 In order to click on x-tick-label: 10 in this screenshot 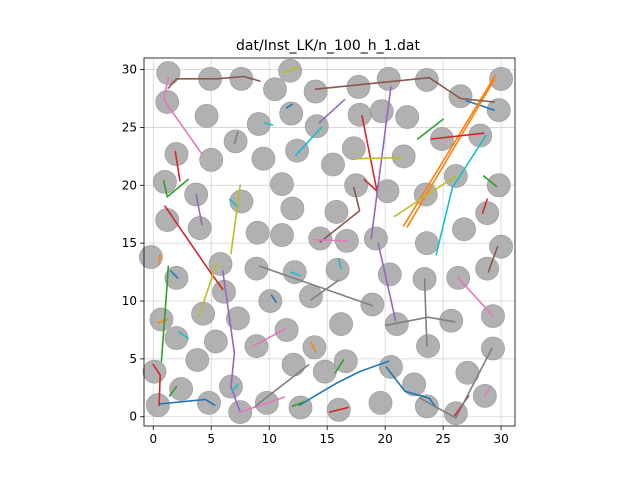, I will do `click(269, 439)`.